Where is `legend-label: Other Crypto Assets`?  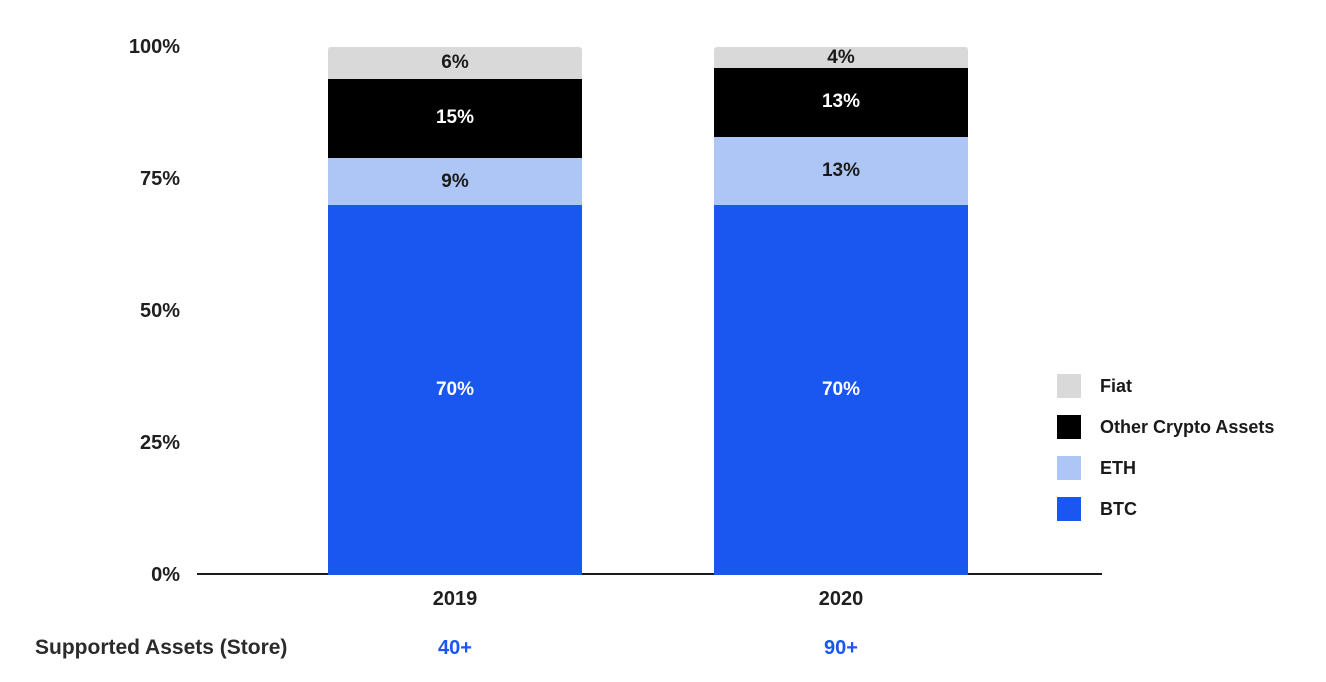
legend-label: Other Crypto Assets is located at coordinates (1187, 427).